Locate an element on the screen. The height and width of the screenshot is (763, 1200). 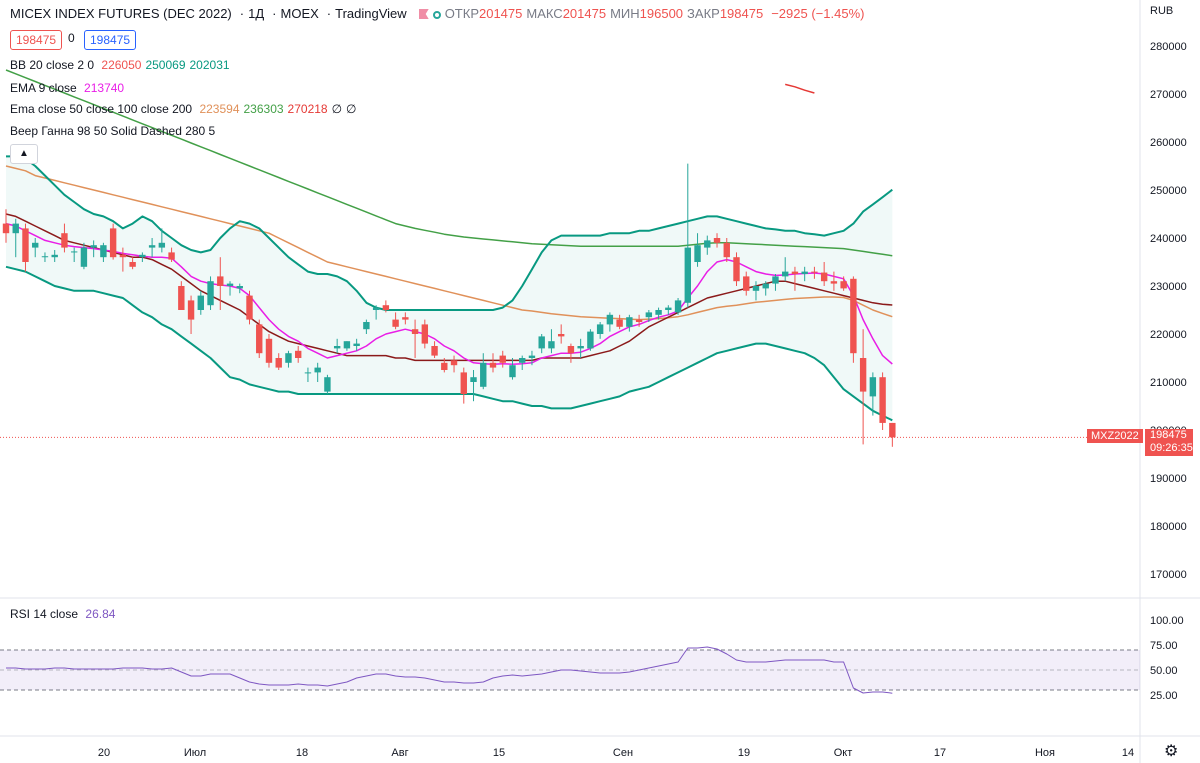
time-tick-label: Окт is located at coordinates (843, 753).